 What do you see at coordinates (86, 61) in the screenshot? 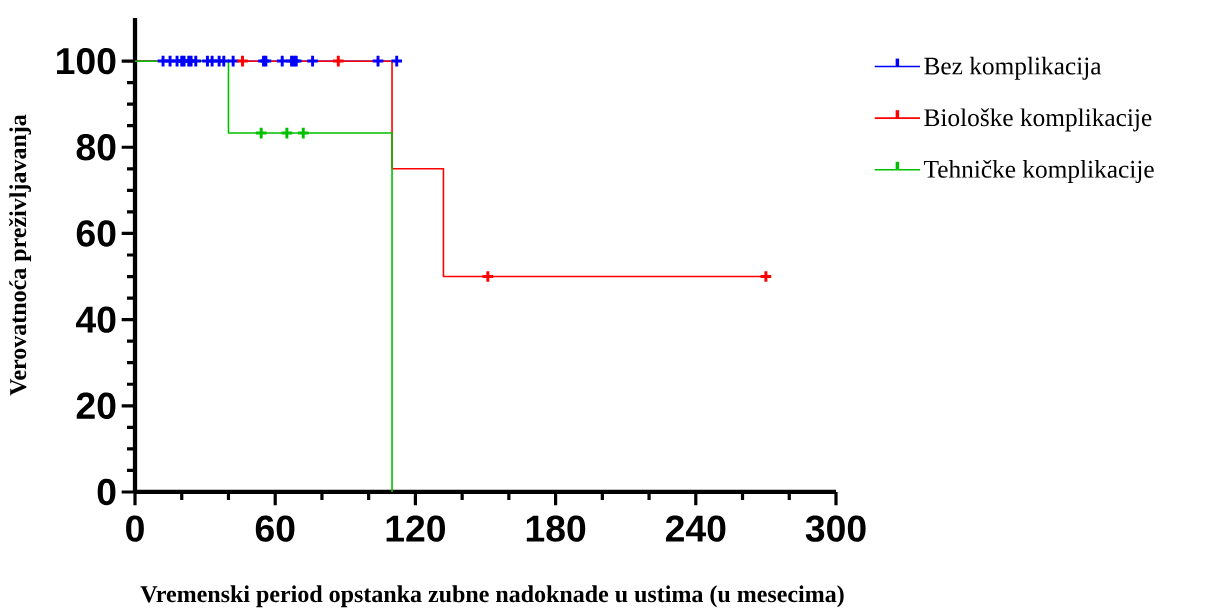
I see `y-tick-label: 100` at bounding box center [86, 61].